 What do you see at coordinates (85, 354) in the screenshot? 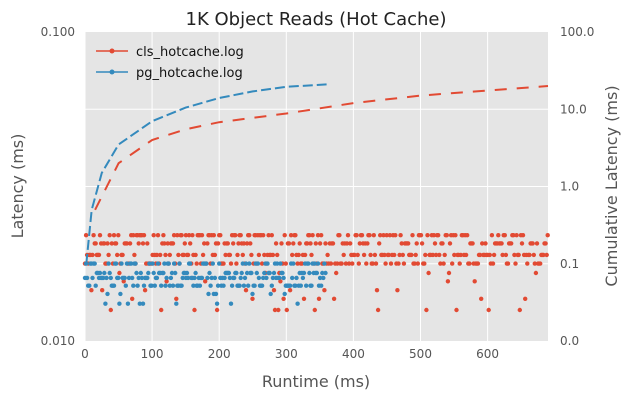
I see `x-tick-label: 0` at bounding box center [85, 354].